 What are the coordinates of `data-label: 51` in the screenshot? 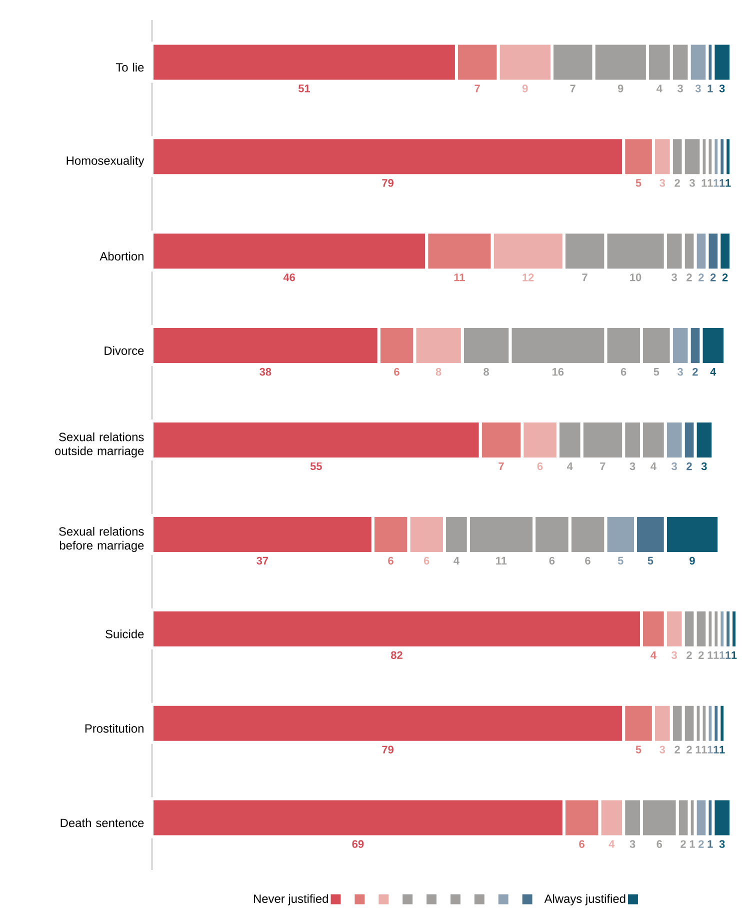 It's located at (304, 88).